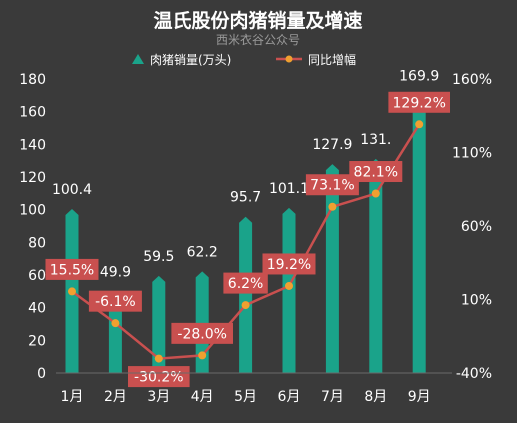 The width and height of the screenshot is (517, 423). Describe the element at coordinates (332, 397) in the screenshot. I see `x-tick-label: 7月` at that location.